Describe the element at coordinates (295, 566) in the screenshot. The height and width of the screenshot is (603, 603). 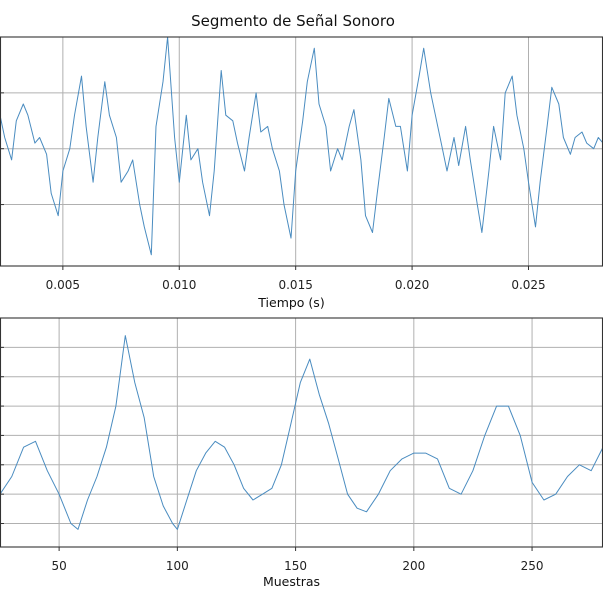
I see `samples-x-tick-label-2: 150` at that location.